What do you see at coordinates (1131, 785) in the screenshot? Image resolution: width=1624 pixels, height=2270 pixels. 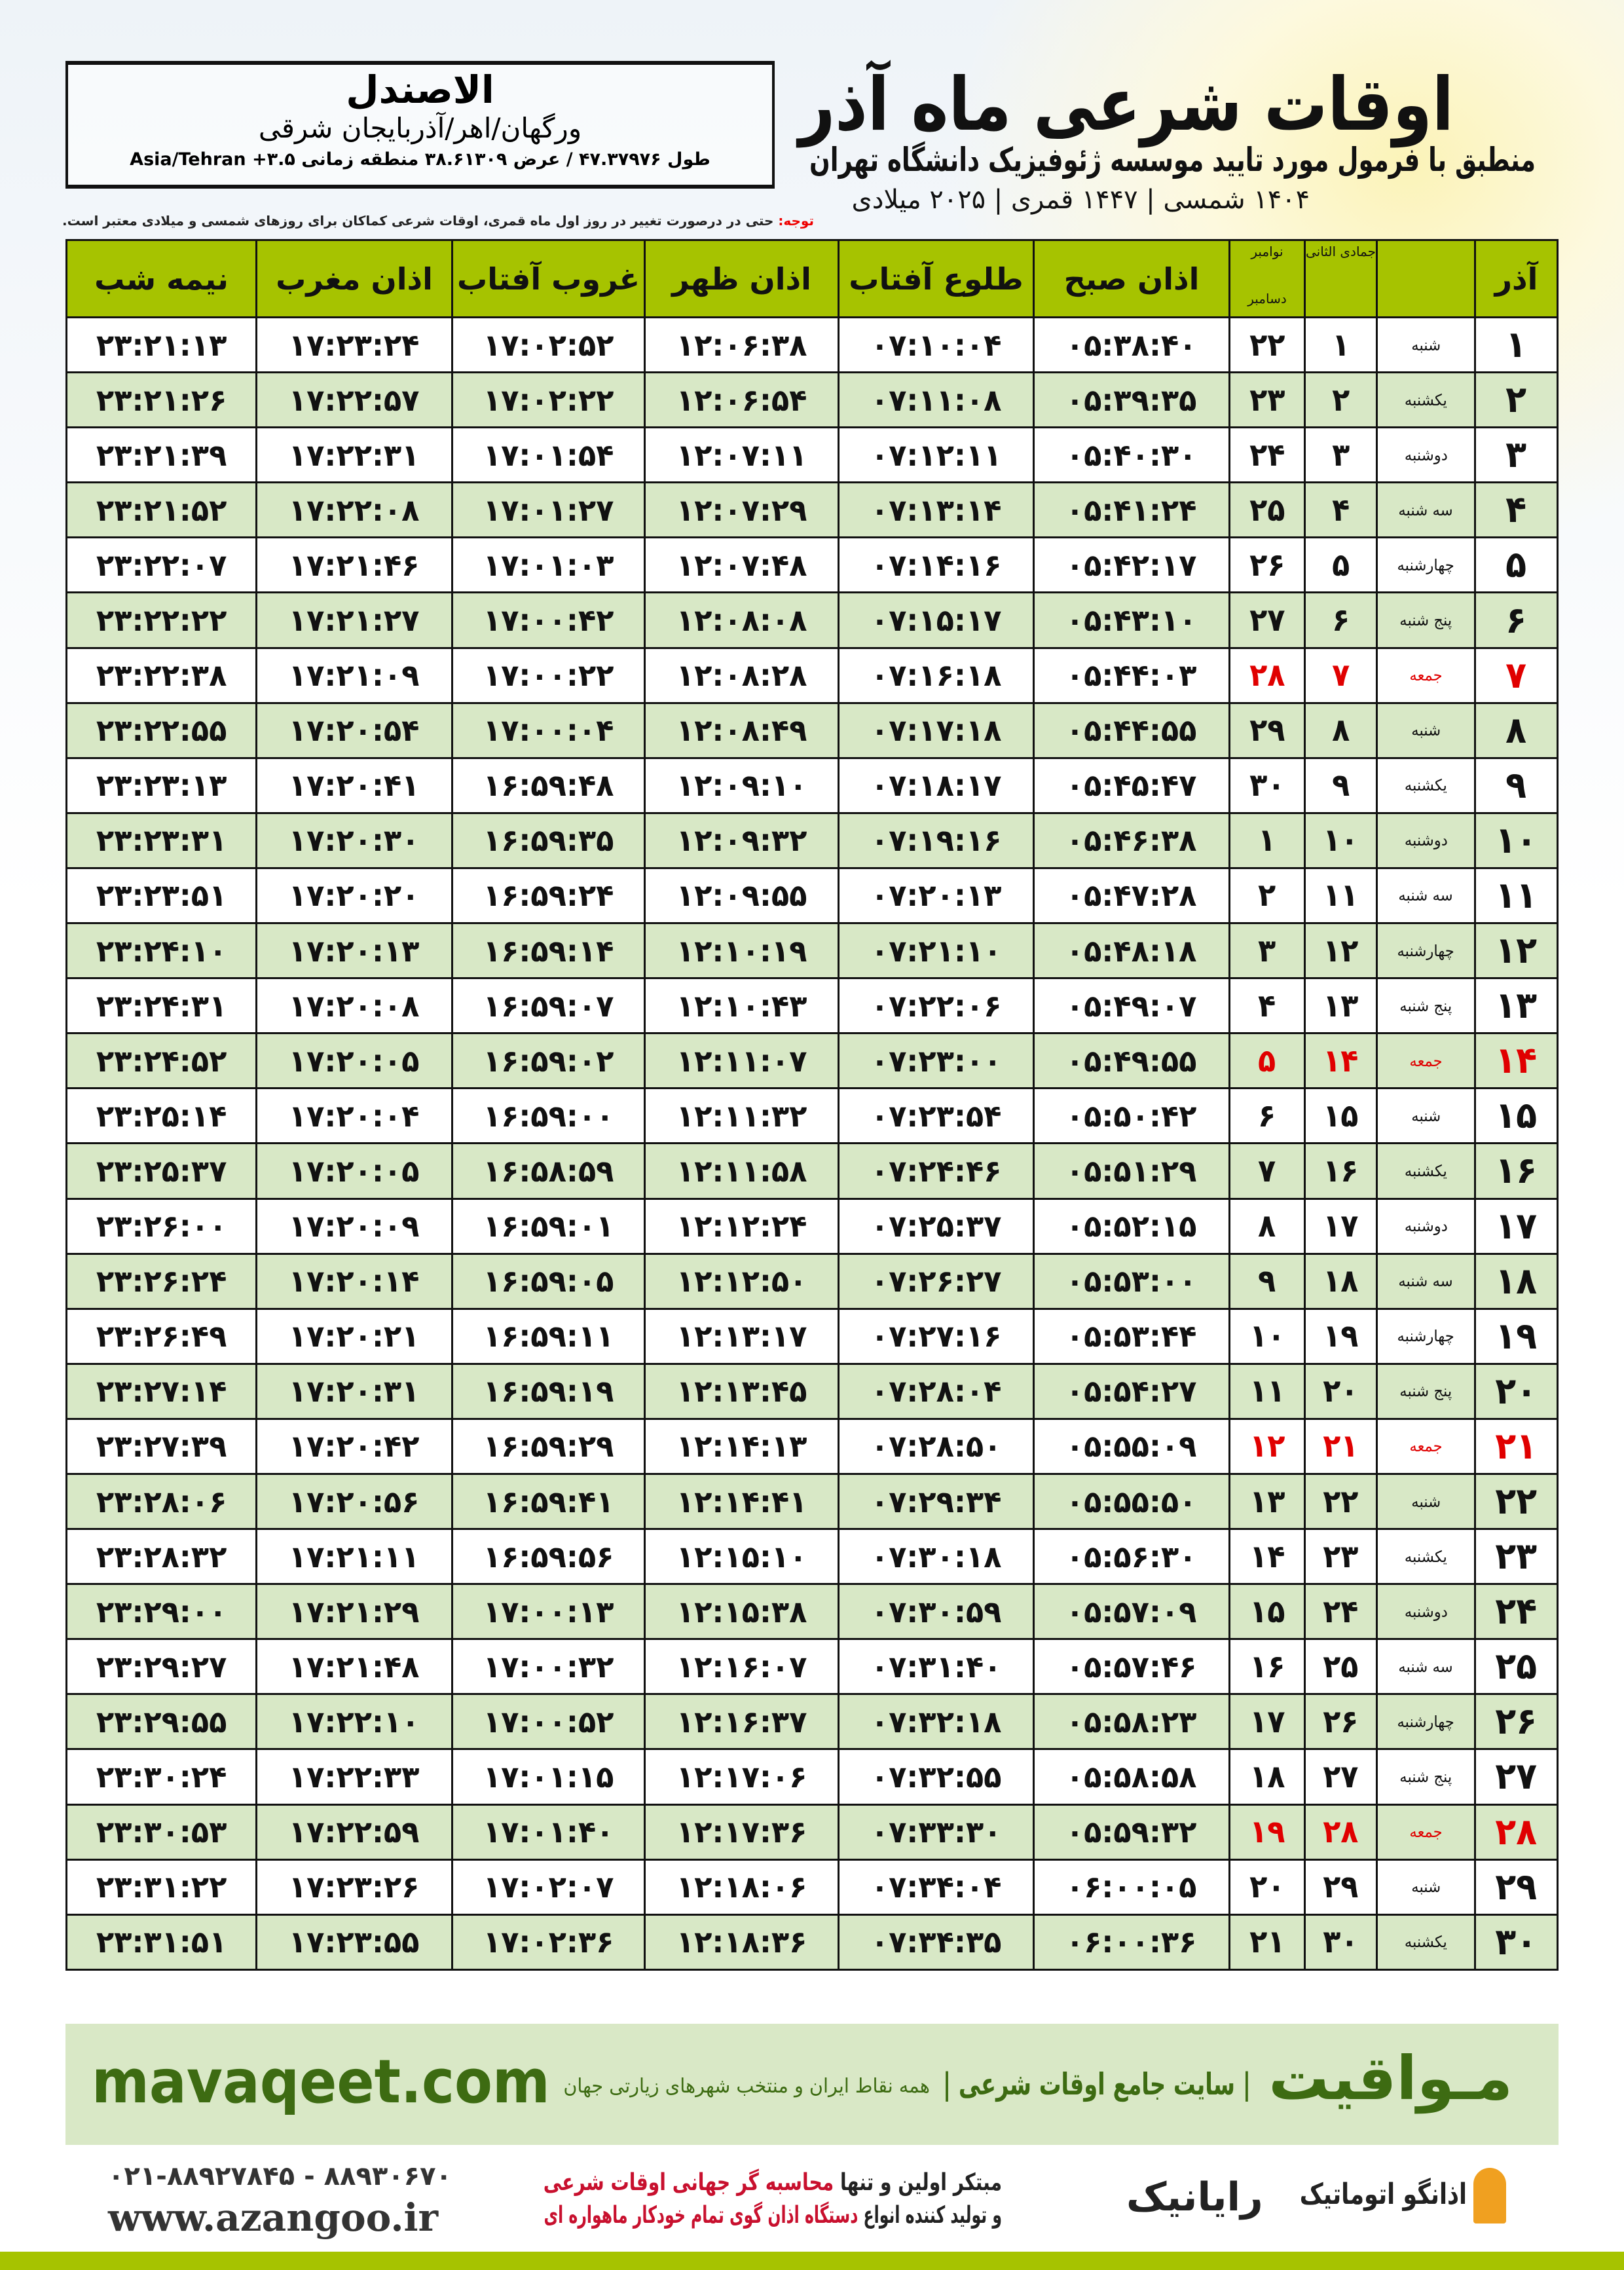 I see `cell-fajr: ۰۵:۴۵:۴۷` at bounding box center [1131, 785].